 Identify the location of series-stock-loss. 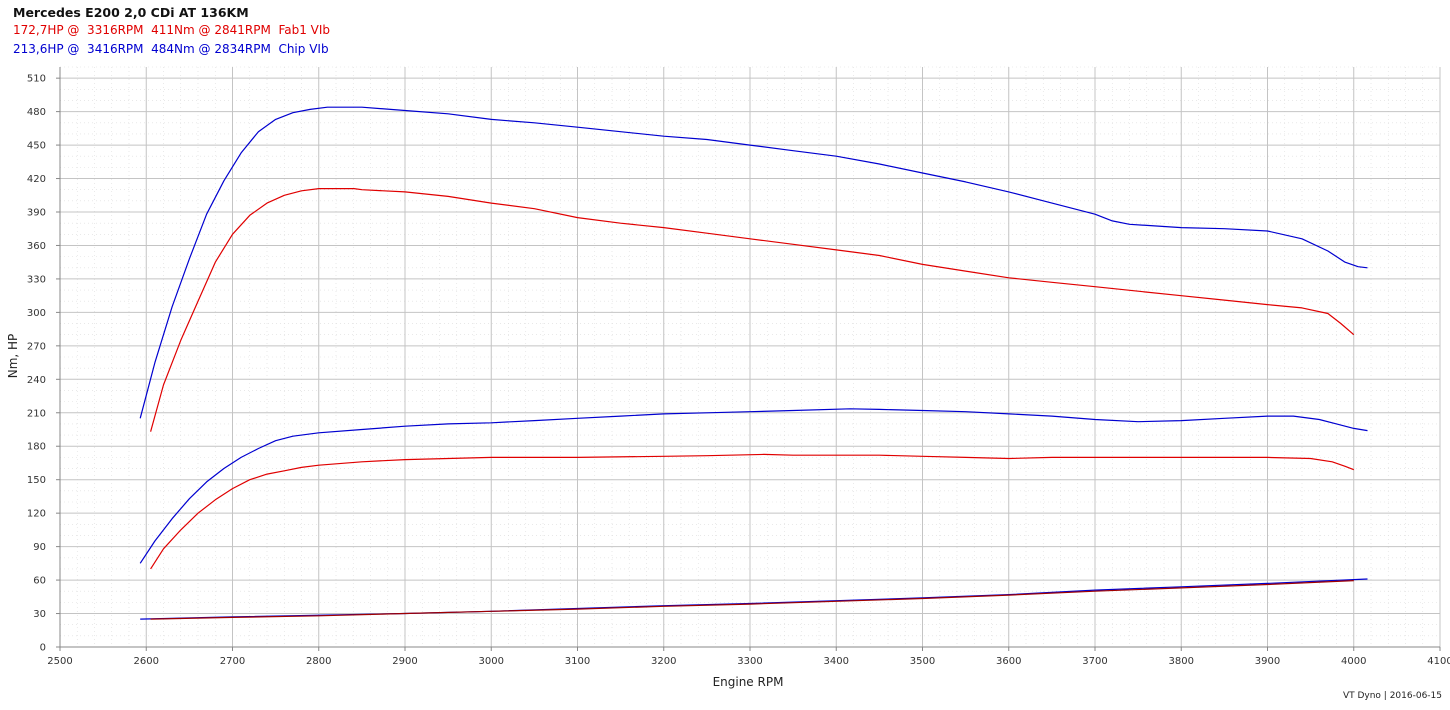
(752, 600).